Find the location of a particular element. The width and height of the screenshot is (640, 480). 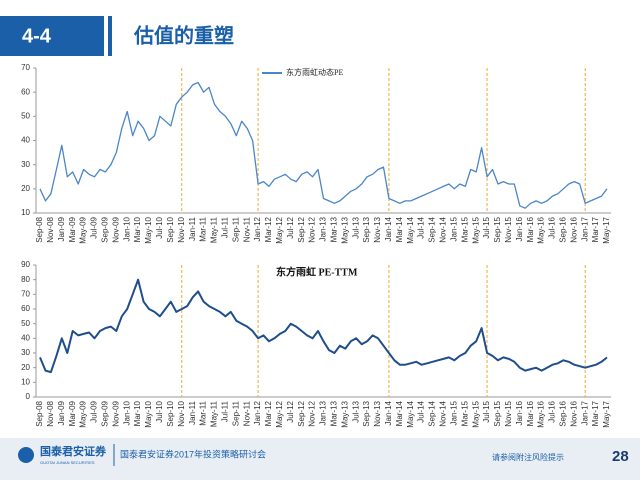

x-tick-label: Nov-12 is located at coordinates (312, 413).